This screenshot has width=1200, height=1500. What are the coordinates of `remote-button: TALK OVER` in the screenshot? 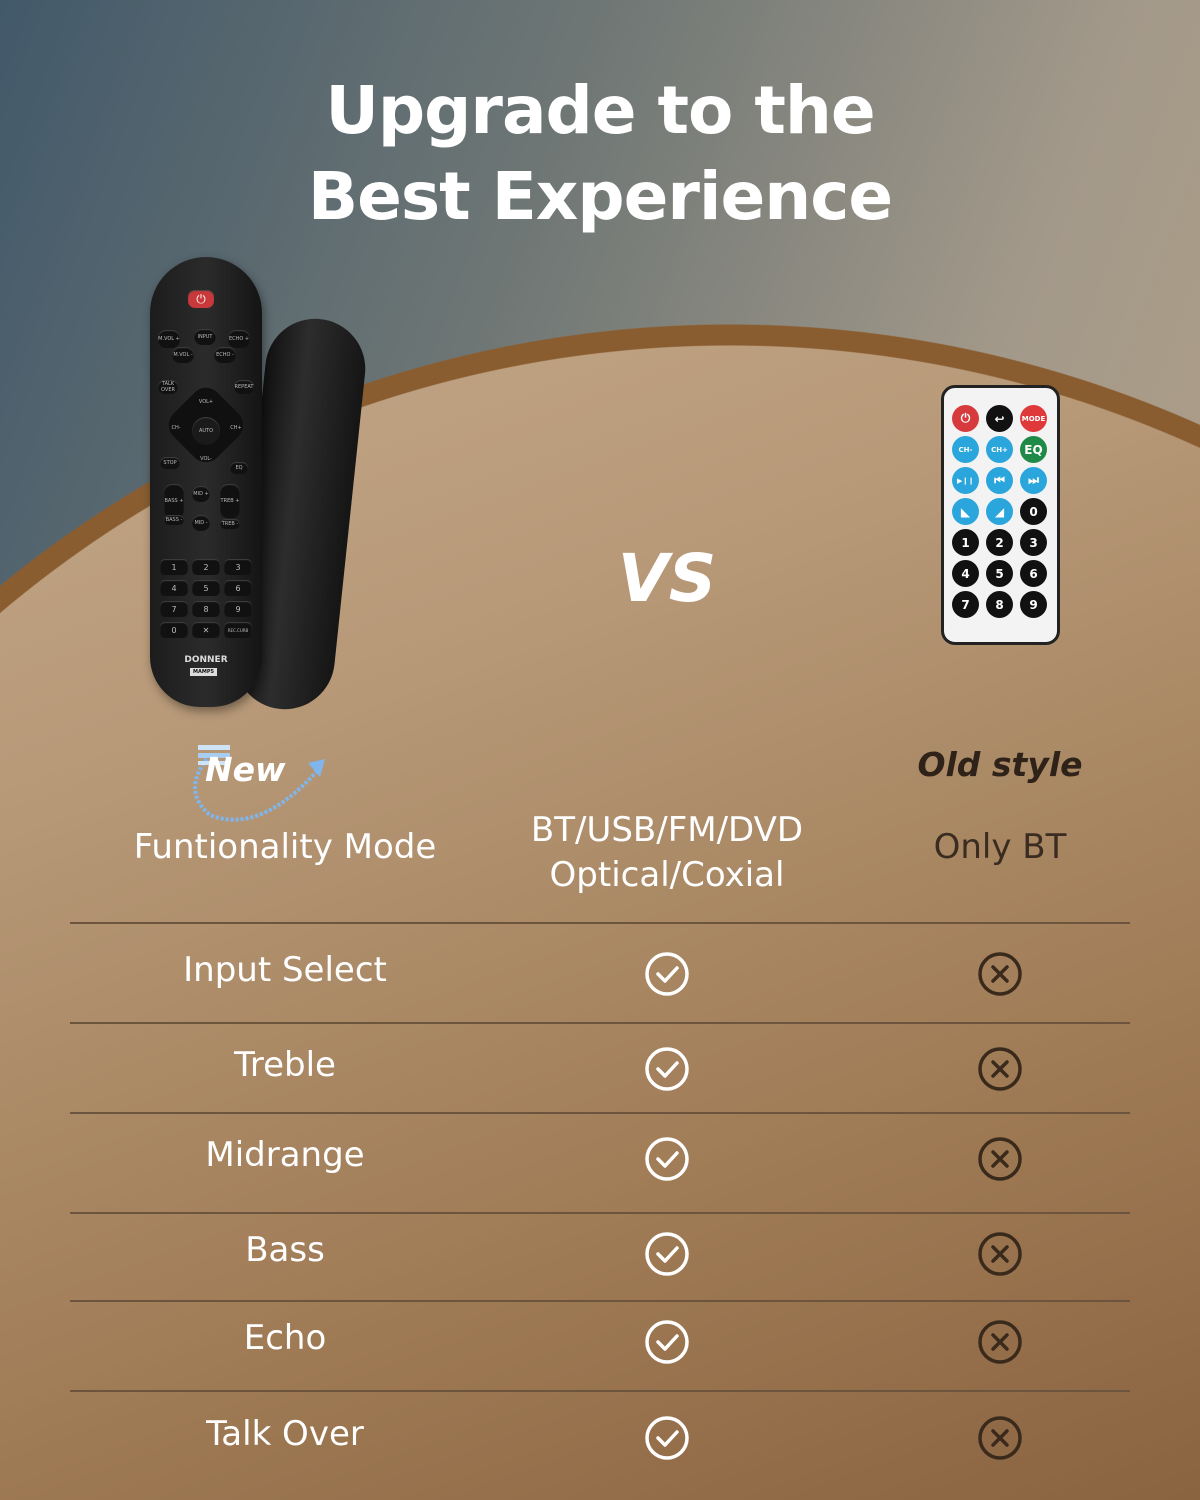 It's located at (168, 387).